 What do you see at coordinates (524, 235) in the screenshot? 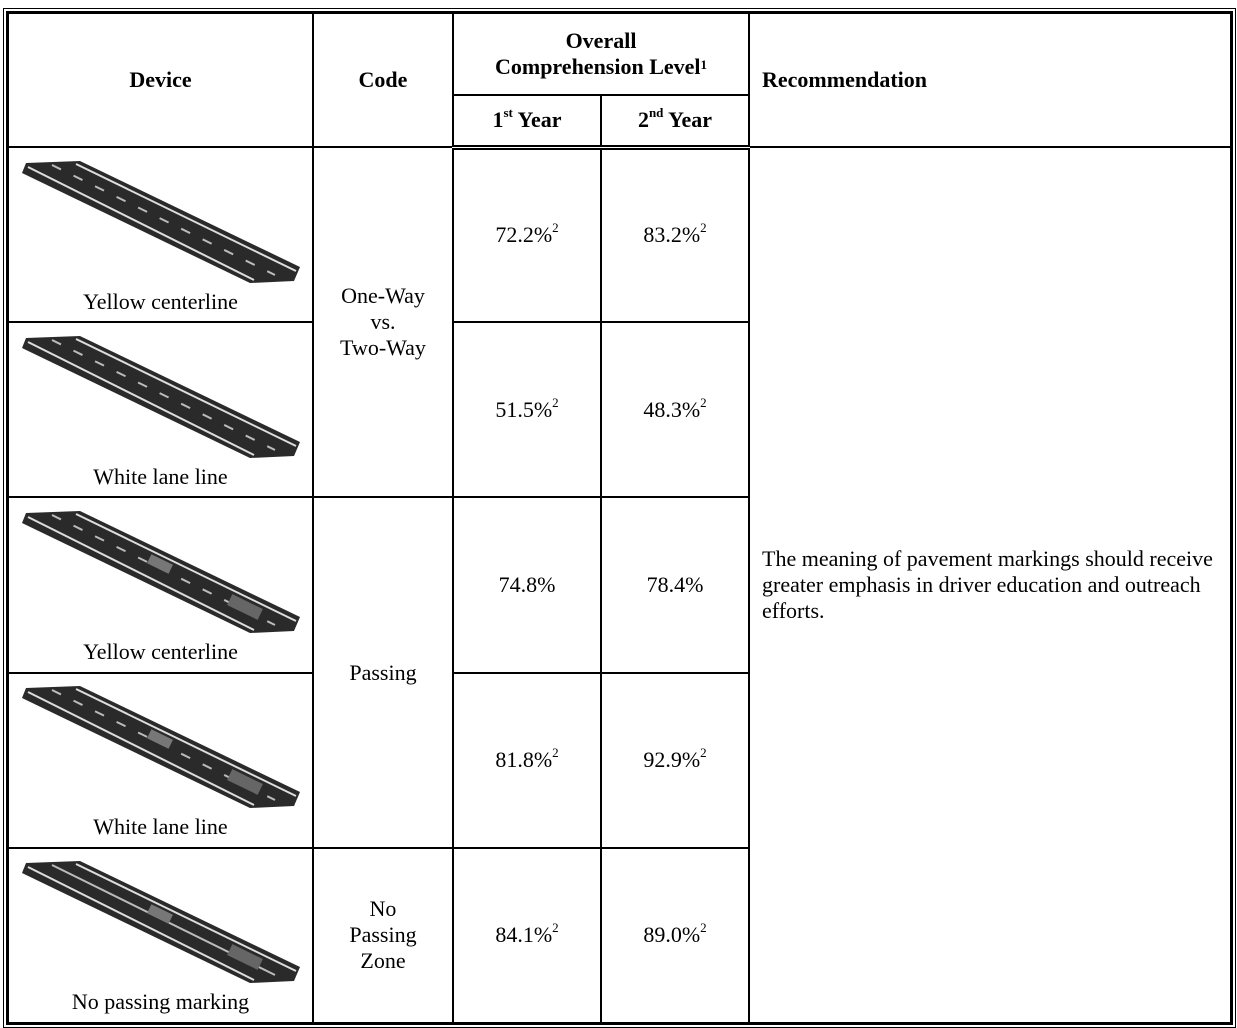
I see `percentage: 72.2%` at bounding box center [524, 235].